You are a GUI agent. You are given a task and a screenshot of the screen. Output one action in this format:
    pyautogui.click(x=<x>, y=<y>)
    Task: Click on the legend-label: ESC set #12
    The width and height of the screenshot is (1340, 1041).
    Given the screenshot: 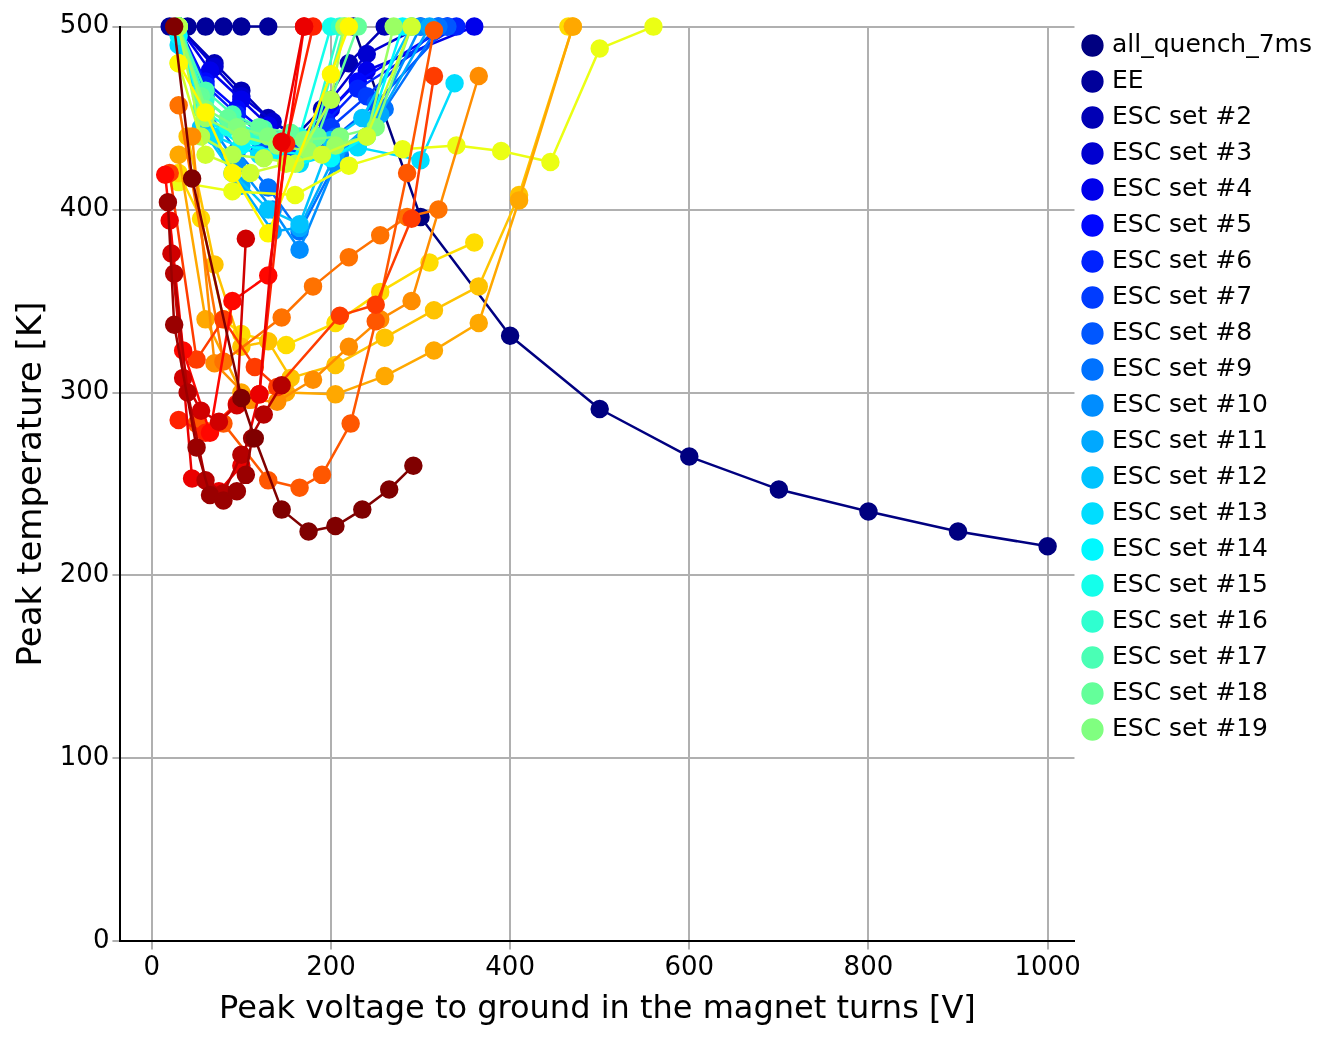 What is the action you would take?
    pyautogui.click(x=1189, y=475)
    